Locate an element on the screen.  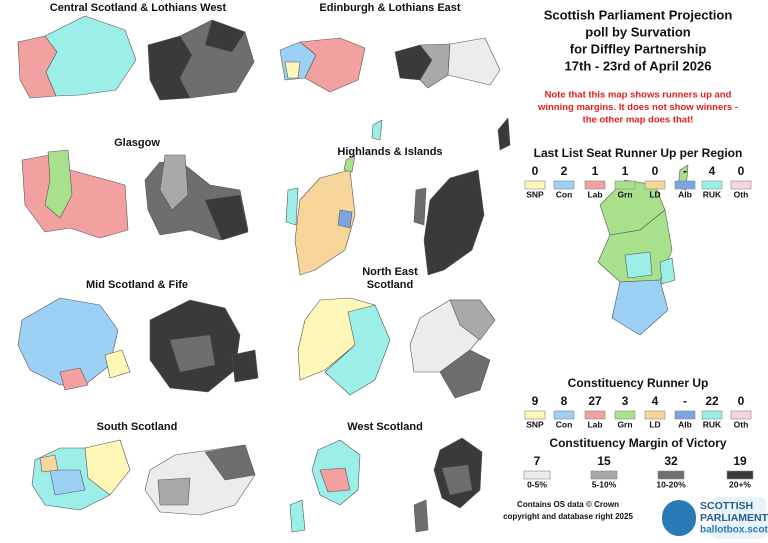
region-title: Central Scotland & Lothians West is located at coordinates (138, 8).